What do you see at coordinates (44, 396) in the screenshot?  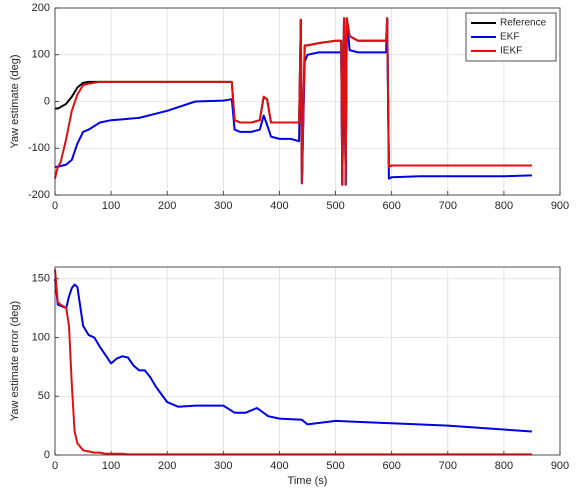 I see `y-tick-label: 50` at bounding box center [44, 396].